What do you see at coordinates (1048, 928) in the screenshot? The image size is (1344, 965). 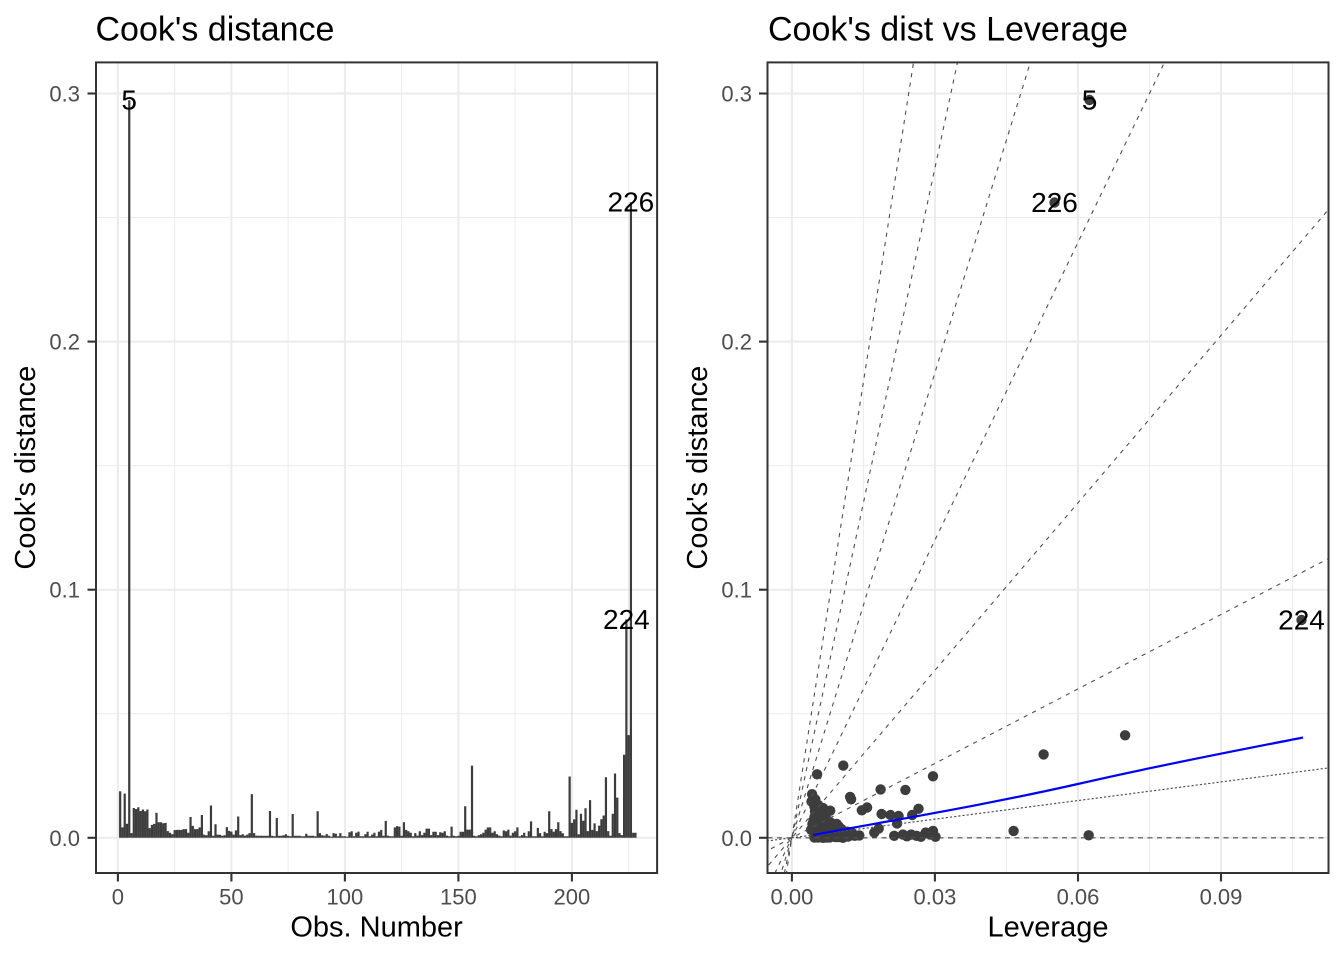 I see `svg-text: Leverage` at bounding box center [1048, 928].